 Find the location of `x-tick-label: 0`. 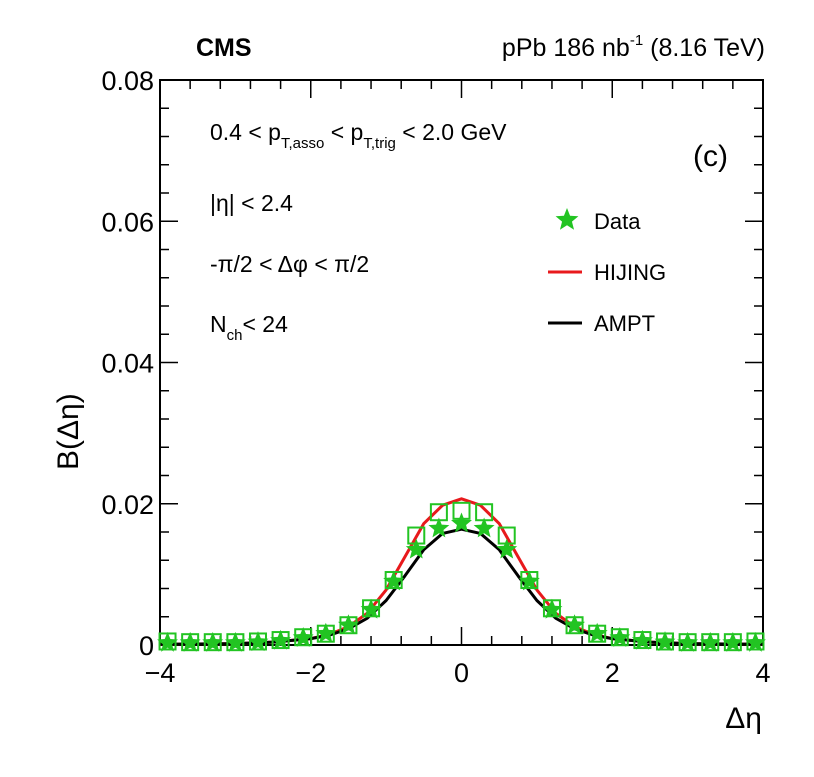

x-tick-label: 0 is located at coordinates (461, 673).